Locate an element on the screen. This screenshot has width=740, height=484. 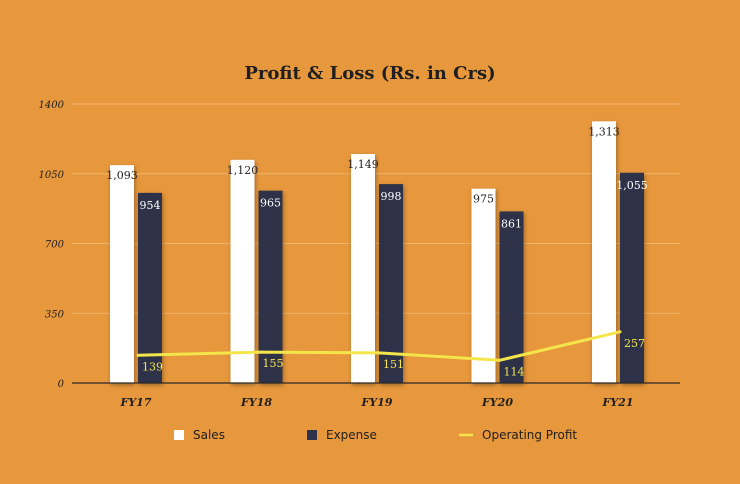
operating-profit-line-group: 139 155 151 114 257 is located at coordinates (390, 354).